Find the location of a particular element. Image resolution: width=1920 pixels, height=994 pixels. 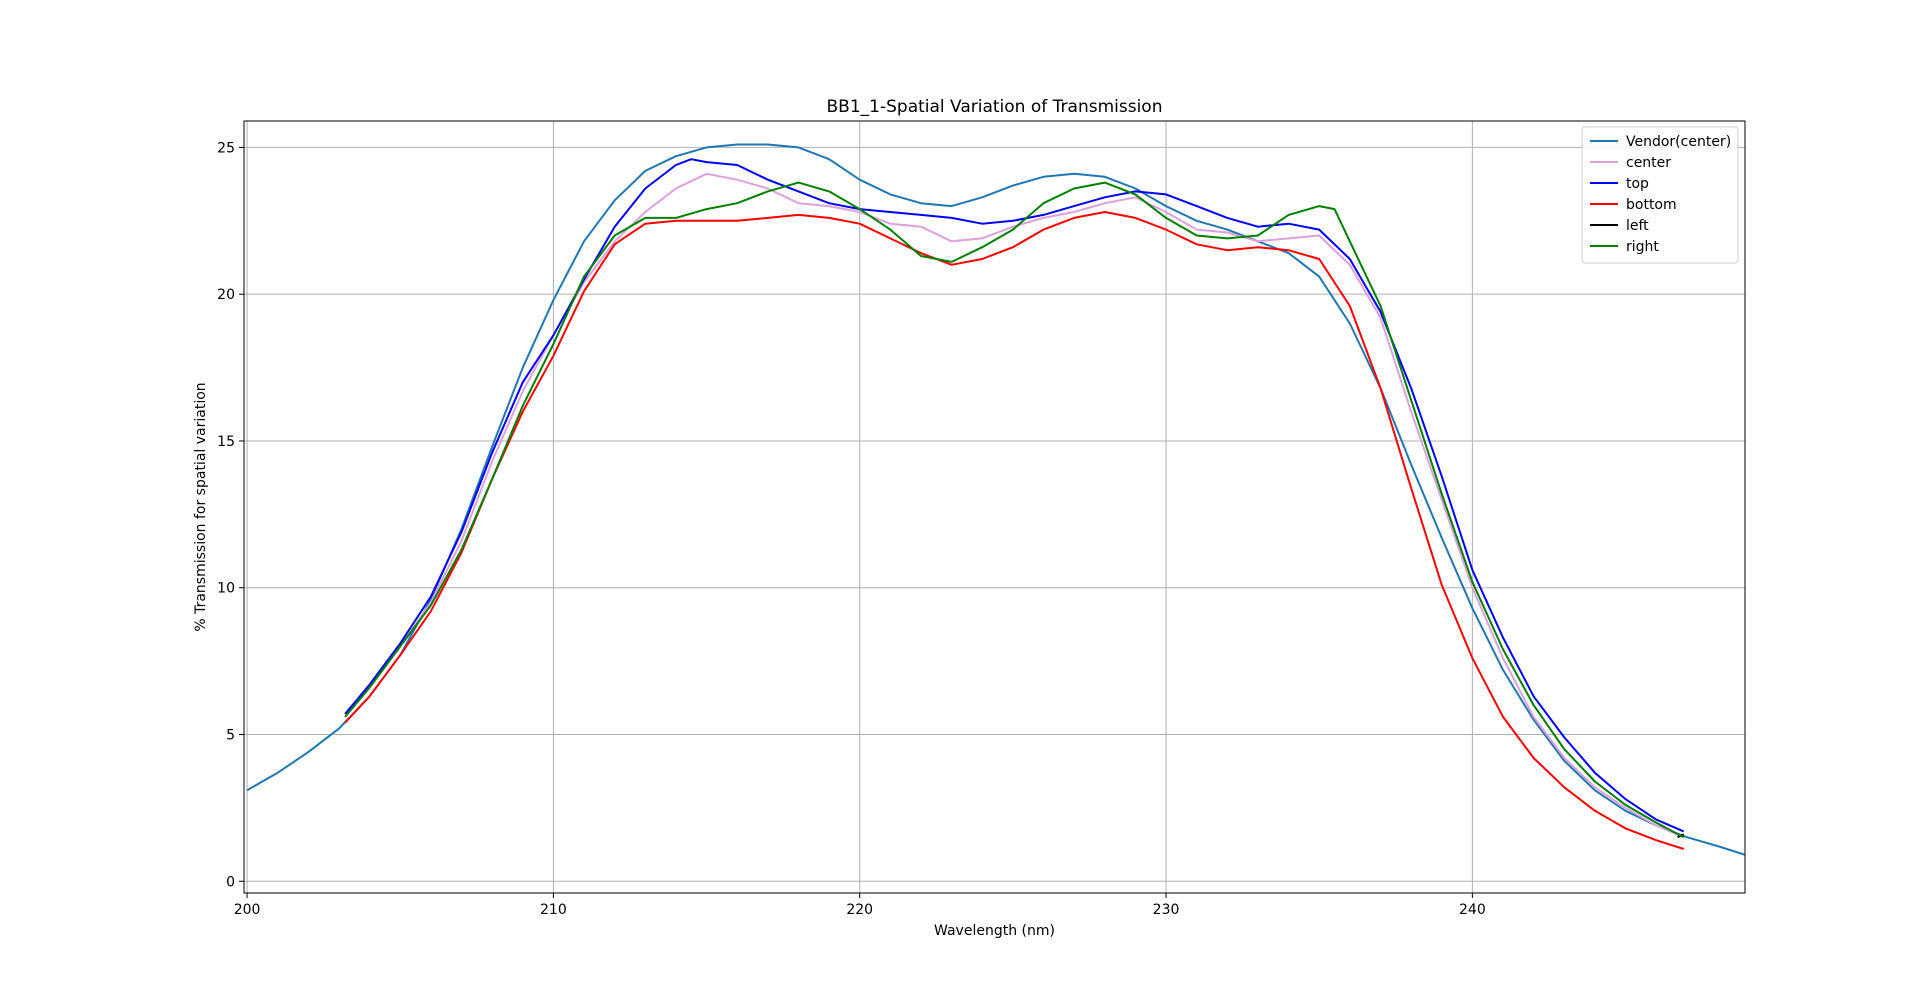

y-tick-label: 10 is located at coordinates (226, 589).